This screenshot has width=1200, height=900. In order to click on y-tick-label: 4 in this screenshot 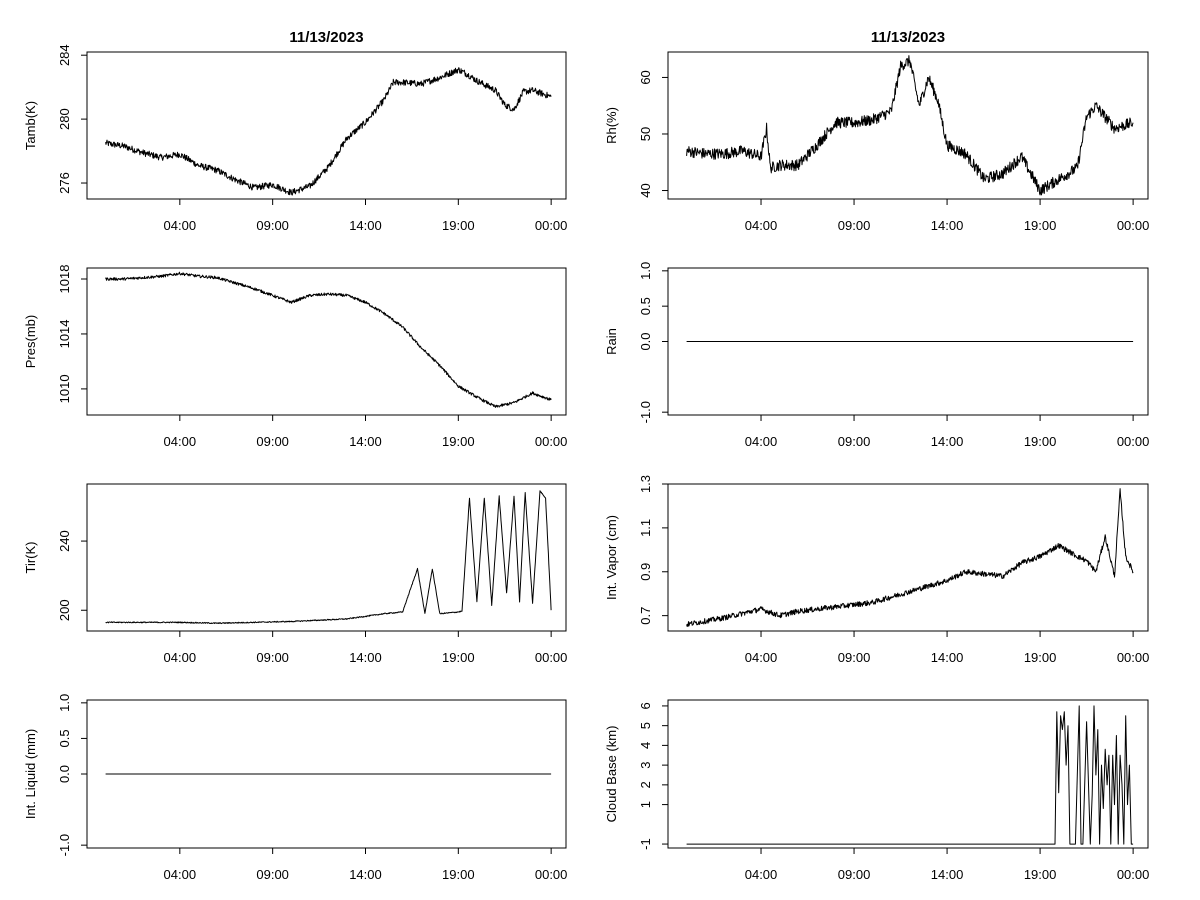, I will do `click(645, 745)`.